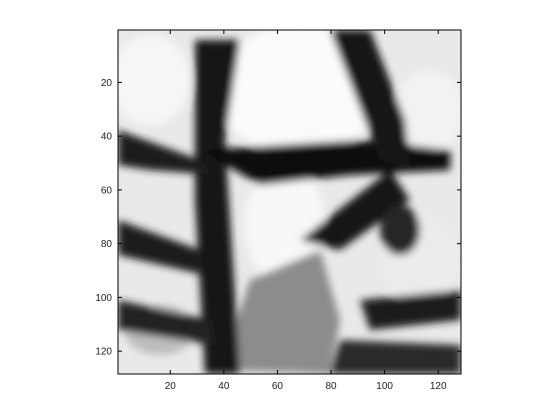  What do you see at coordinates (224, 386) in the screenshot?
I see `x-tick-label: 40` at bounding box center [224, 386].